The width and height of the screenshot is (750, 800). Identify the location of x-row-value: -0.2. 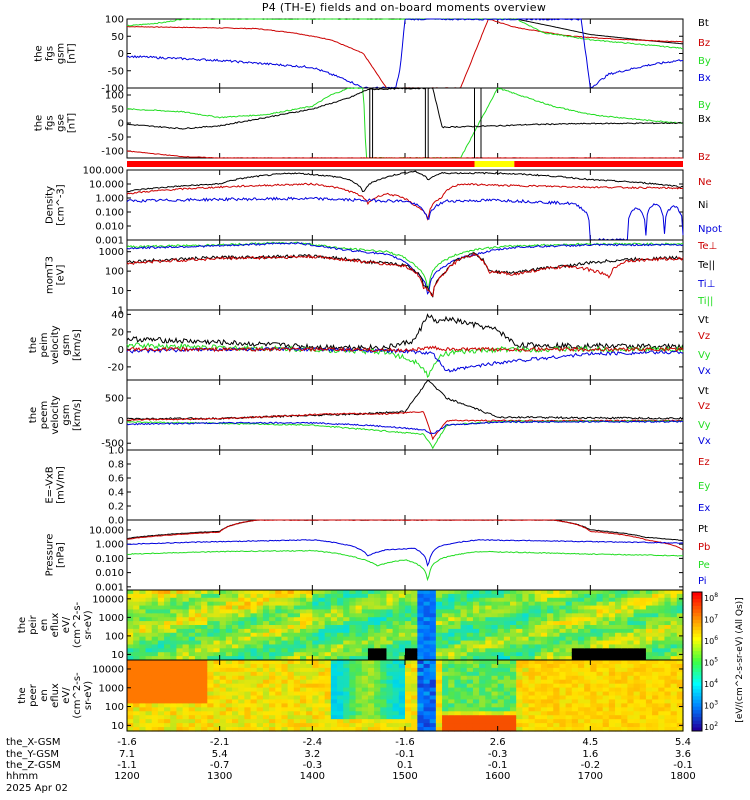
(591, 765).